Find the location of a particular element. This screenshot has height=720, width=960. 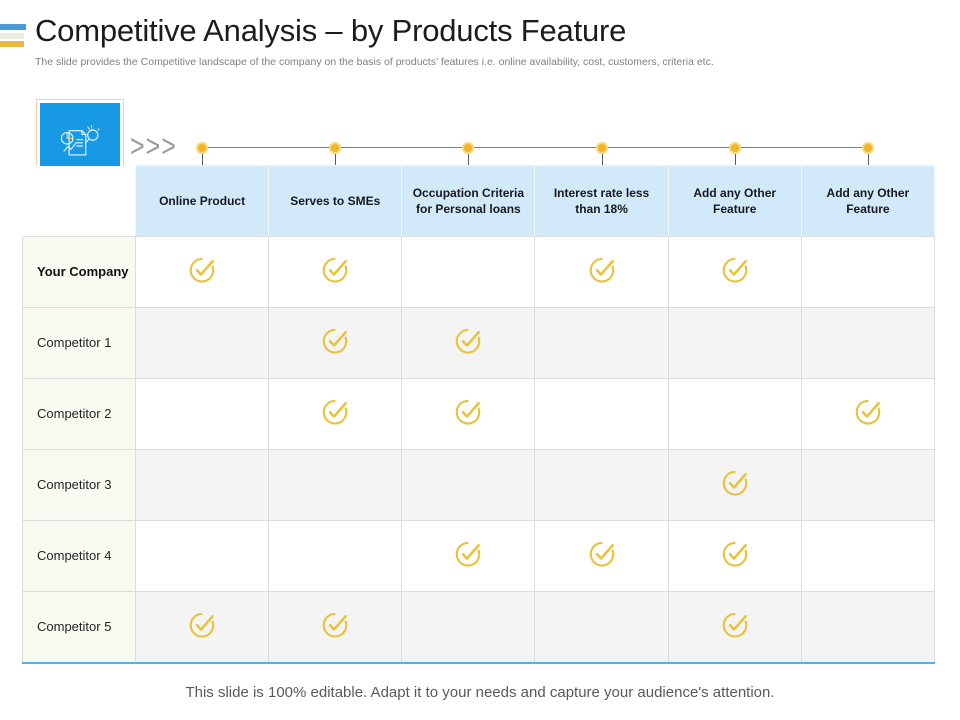

row-label: Competitor 4 is located at coordinates (79, 555).